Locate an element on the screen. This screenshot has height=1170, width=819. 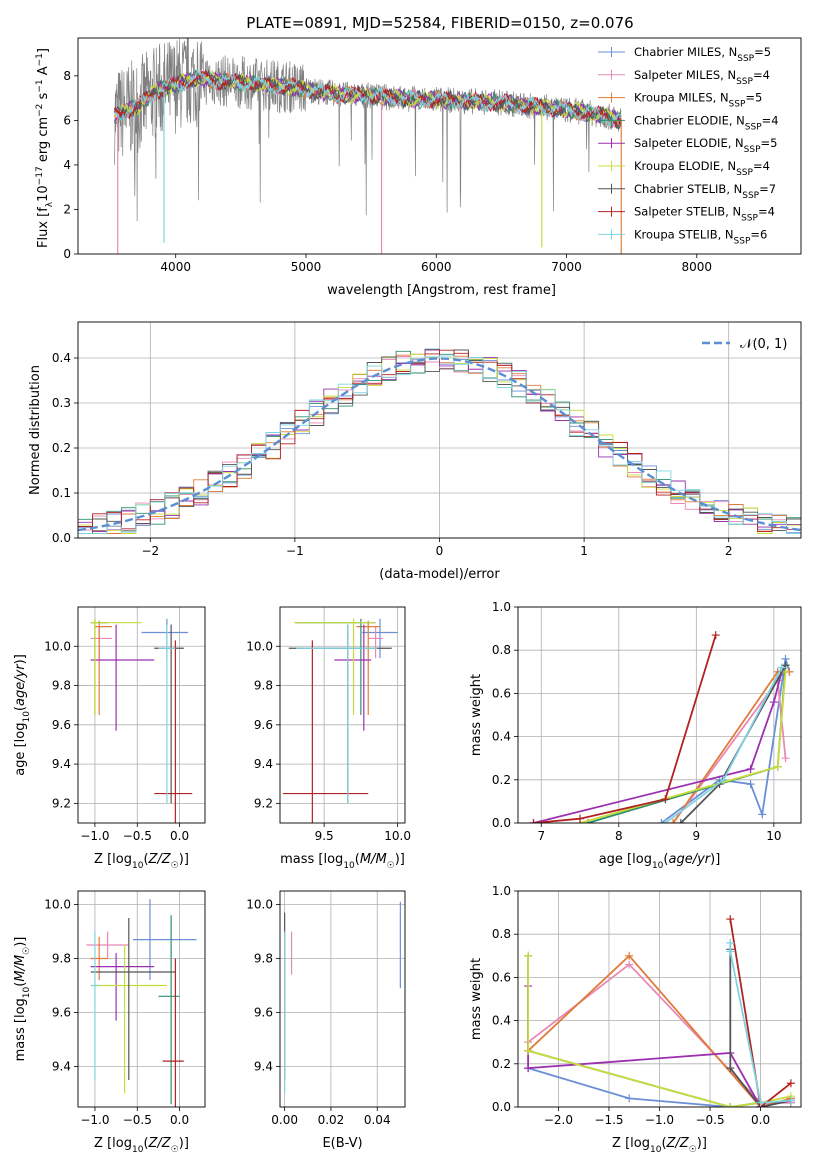
x-tick-label: 7 is located at coordinates (541, 836).